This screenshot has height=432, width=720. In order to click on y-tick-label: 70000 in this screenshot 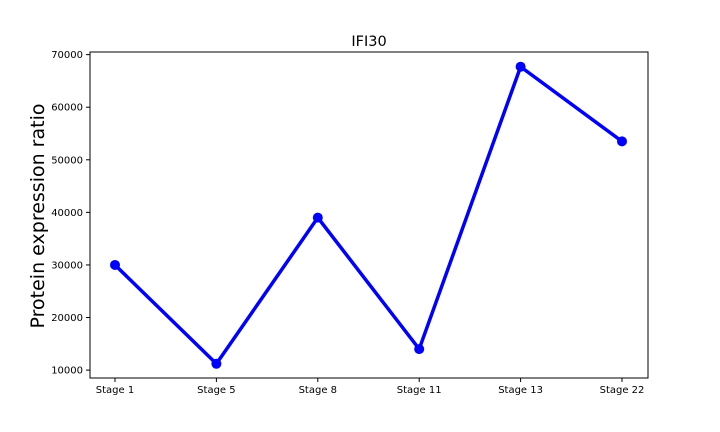, I will do `click(67, 55)`.